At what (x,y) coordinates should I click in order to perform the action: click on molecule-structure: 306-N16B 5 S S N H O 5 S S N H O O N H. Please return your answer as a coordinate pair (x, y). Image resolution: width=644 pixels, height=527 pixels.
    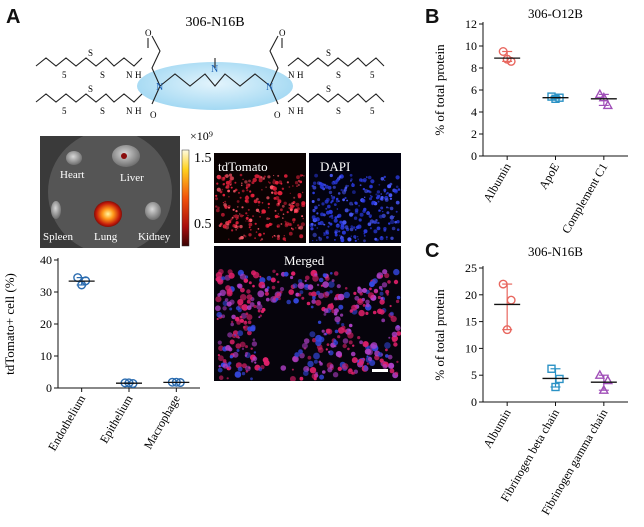
    Looking at the image, I should click on (210, 67).